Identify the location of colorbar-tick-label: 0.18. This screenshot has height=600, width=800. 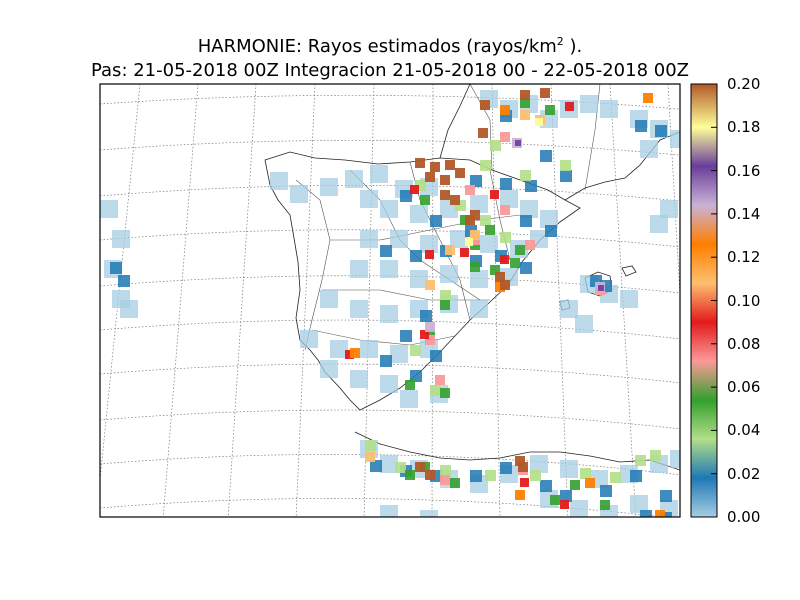
(744, 127).